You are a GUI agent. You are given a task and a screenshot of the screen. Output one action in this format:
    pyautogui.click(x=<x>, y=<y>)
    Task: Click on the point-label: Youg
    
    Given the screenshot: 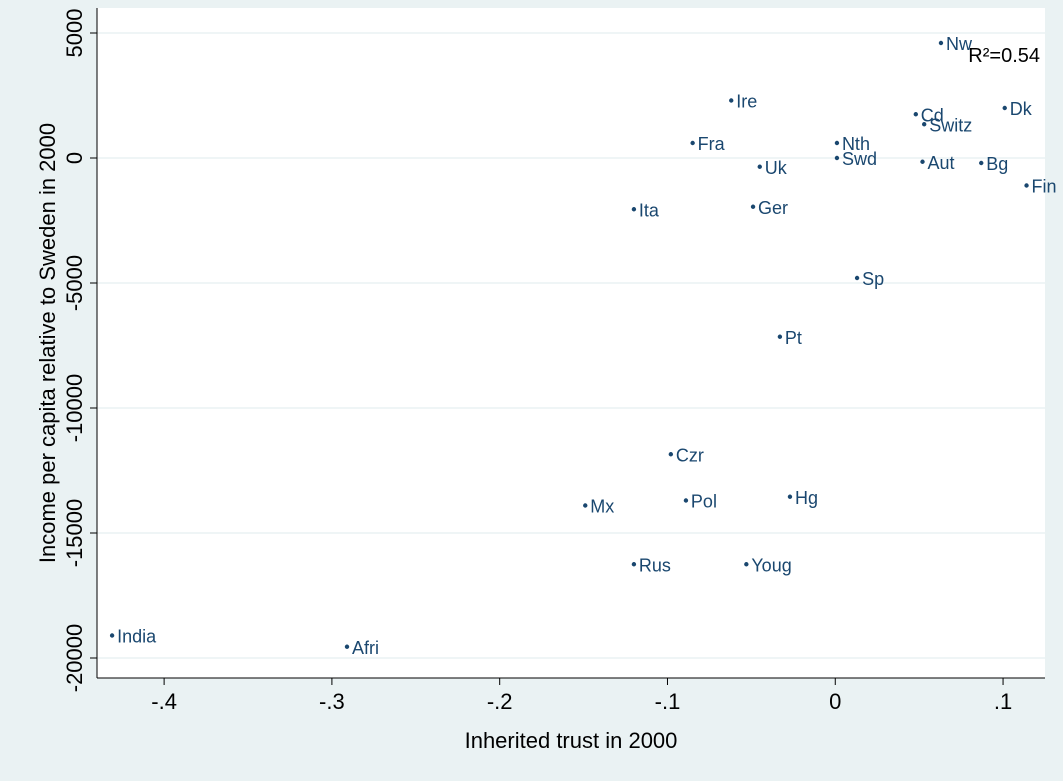 What is the action you would take?
    pyautogui.click(x=771, y=565)
    